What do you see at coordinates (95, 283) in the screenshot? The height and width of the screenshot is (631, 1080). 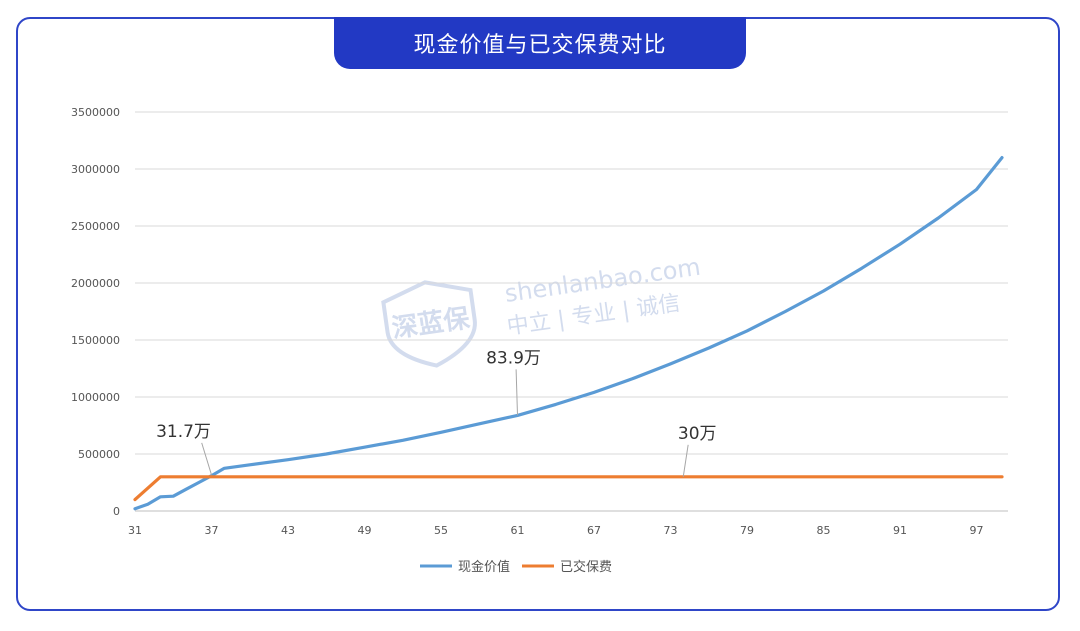 I see `y-tick-label: 2000000` at bounding box center [95, 283].